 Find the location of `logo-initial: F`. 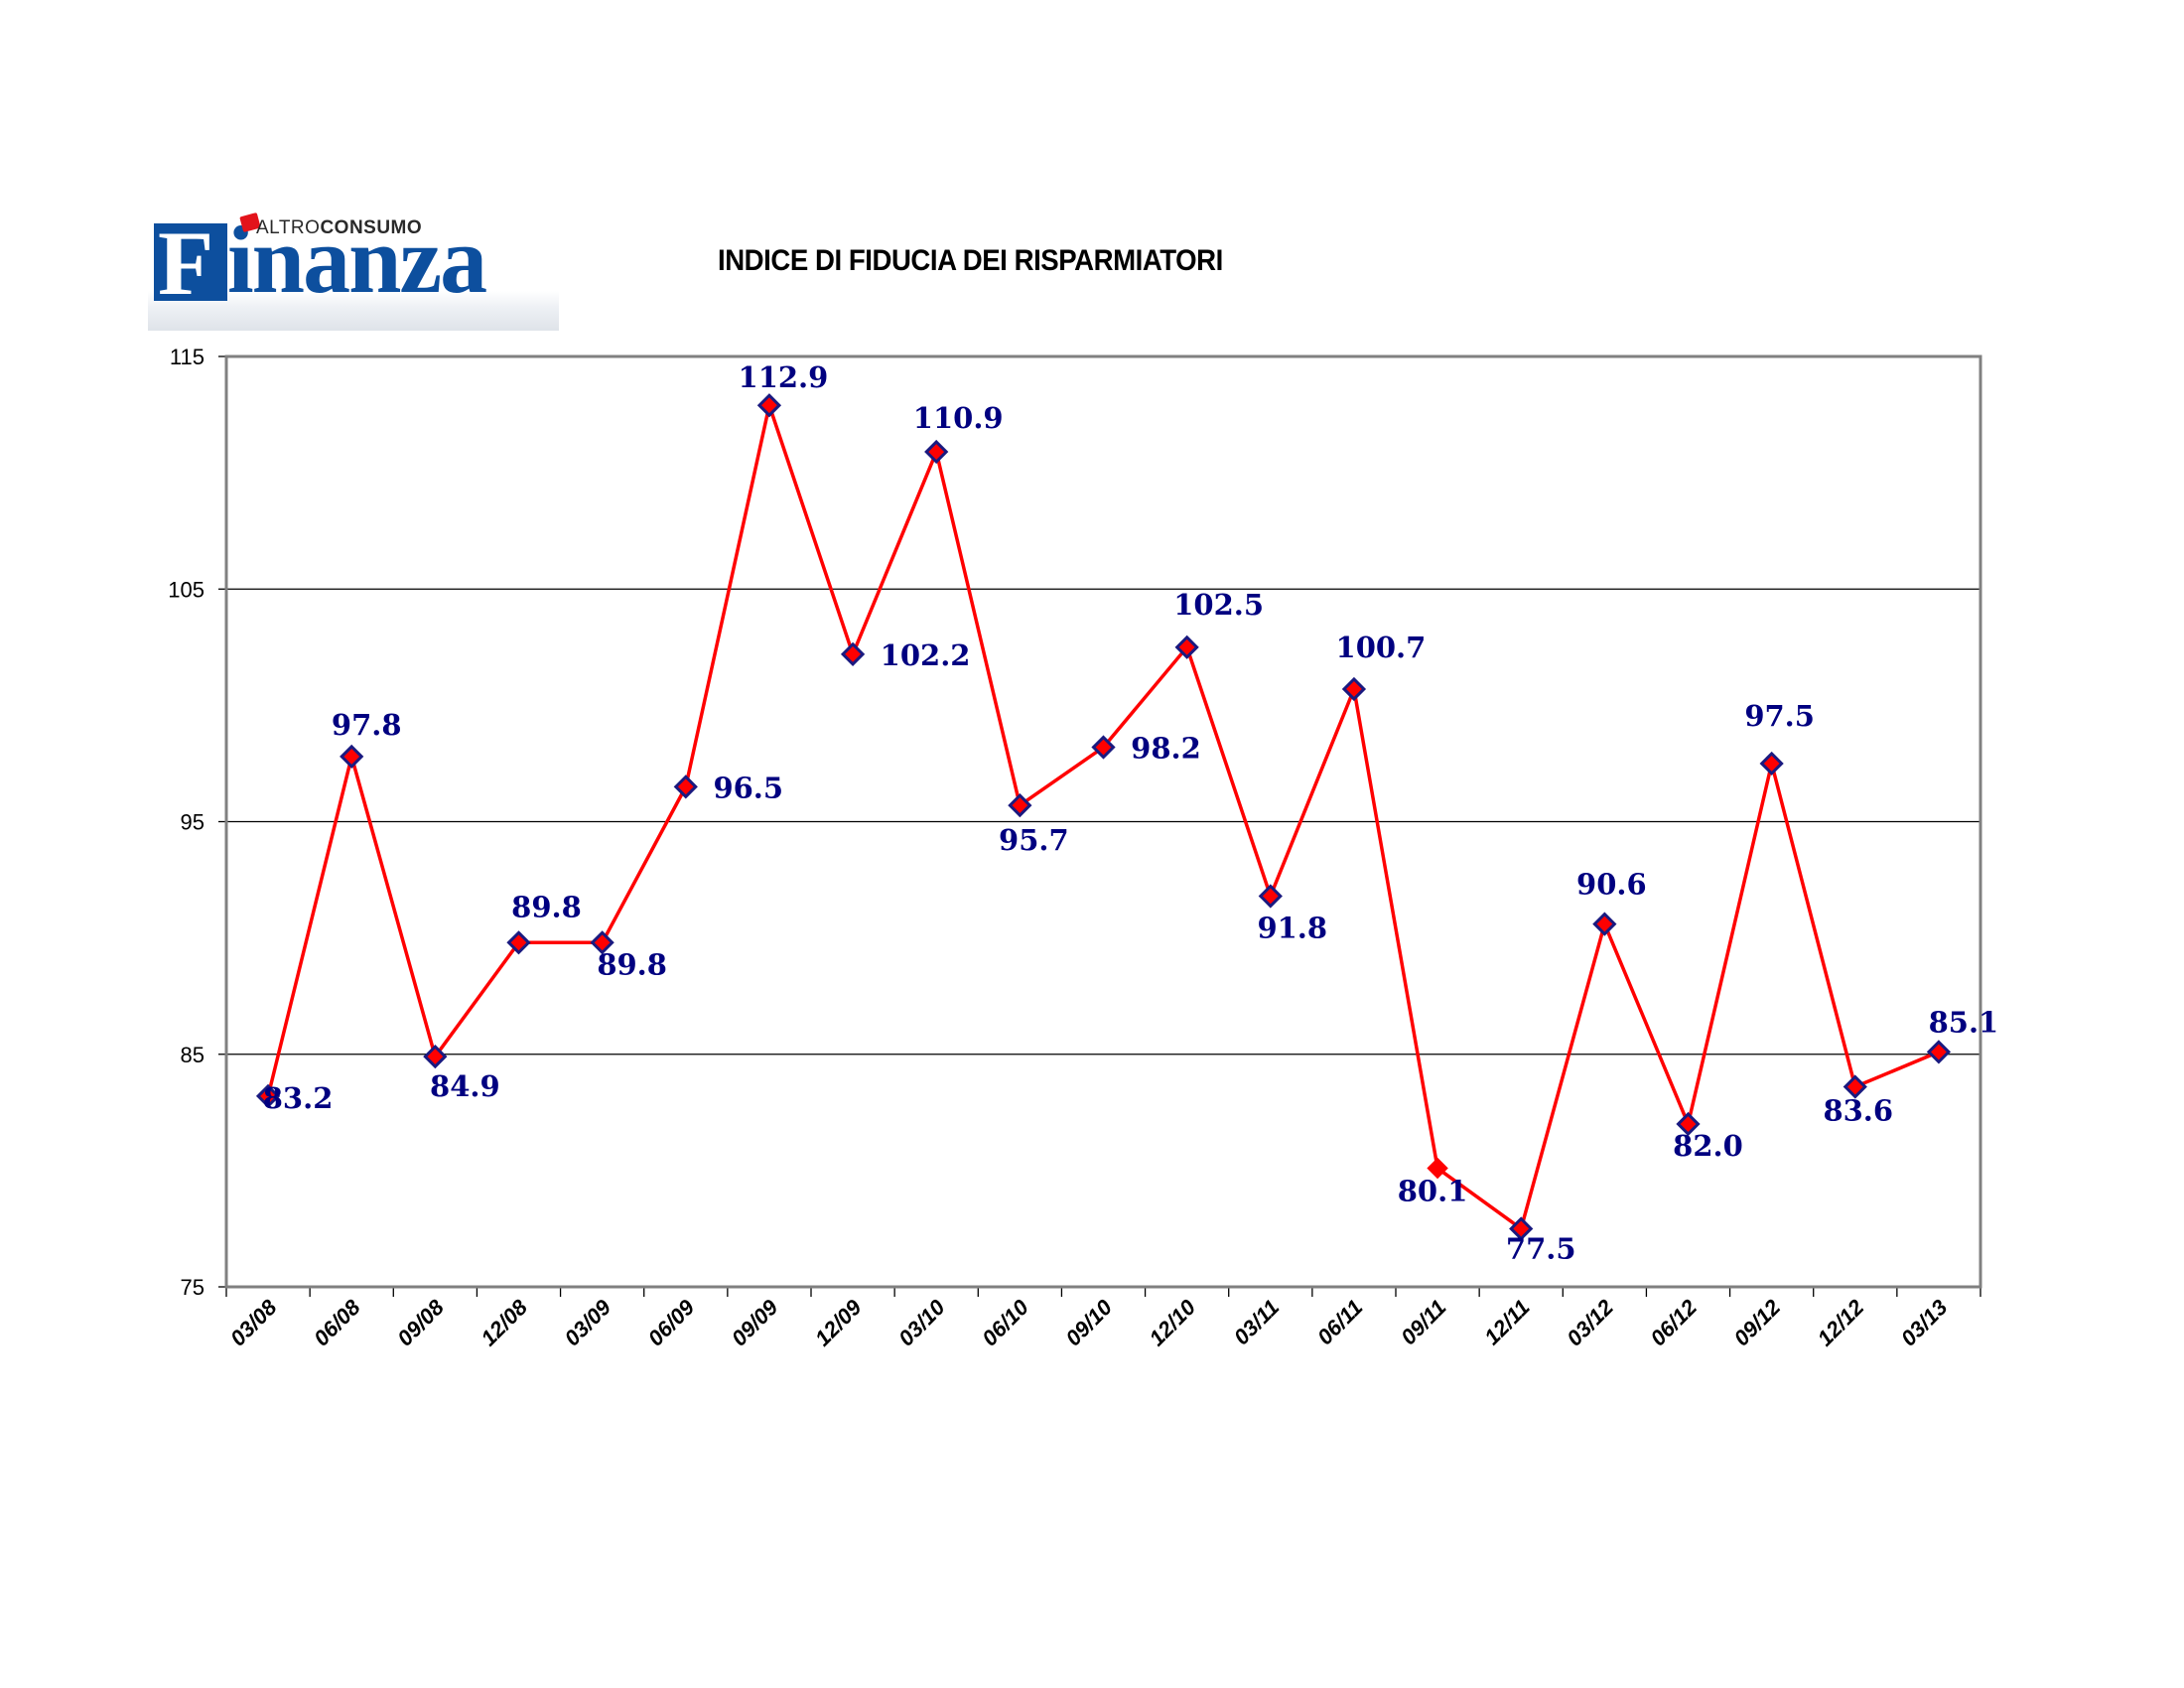

logo-initial: F is located at coordinates (186, 263).